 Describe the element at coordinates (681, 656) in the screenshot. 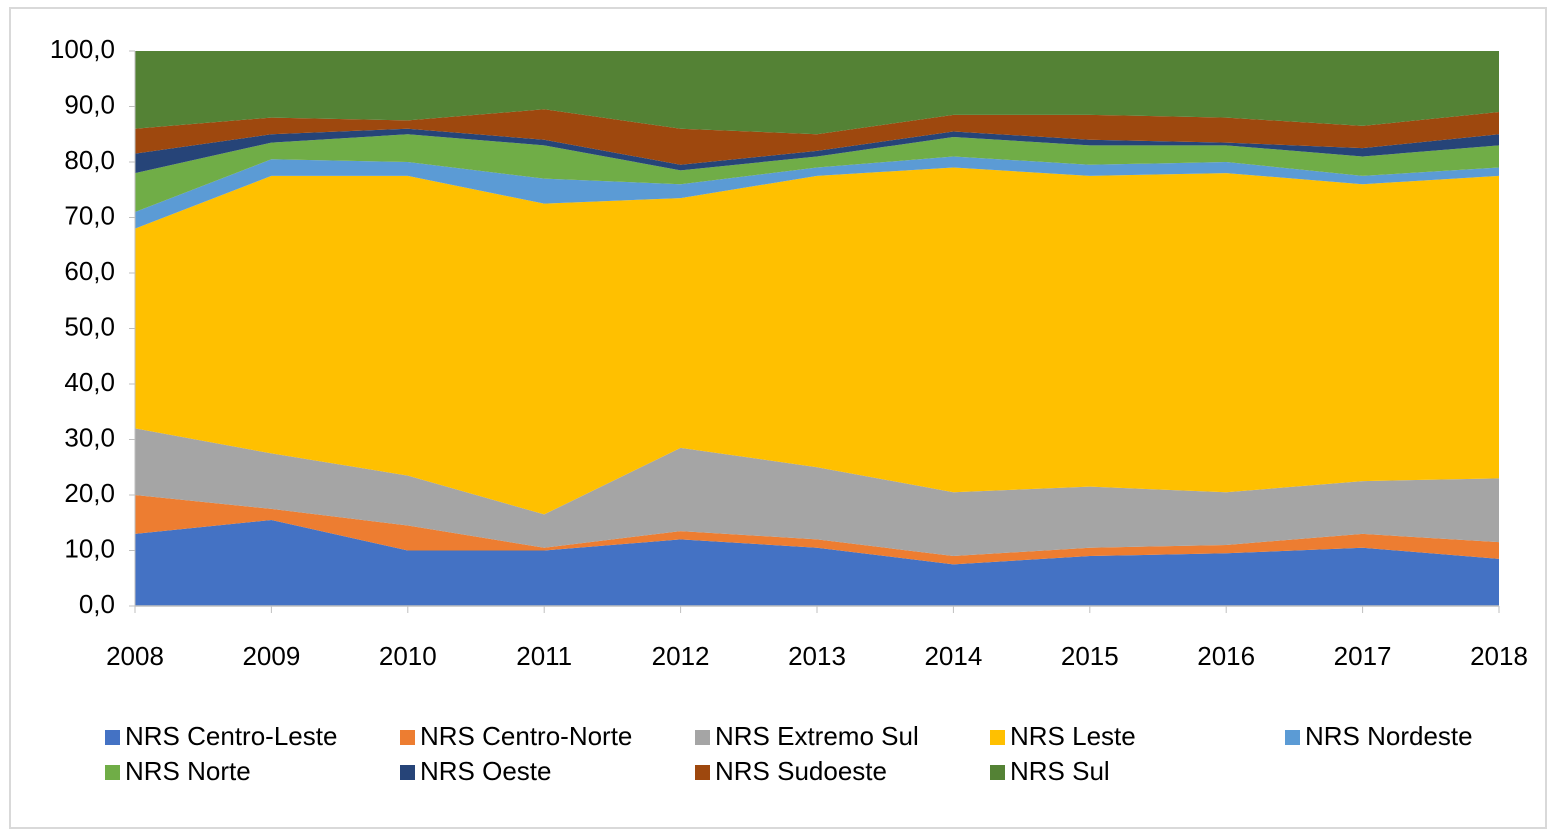

I see `x-tick-label: 2012` at that location.